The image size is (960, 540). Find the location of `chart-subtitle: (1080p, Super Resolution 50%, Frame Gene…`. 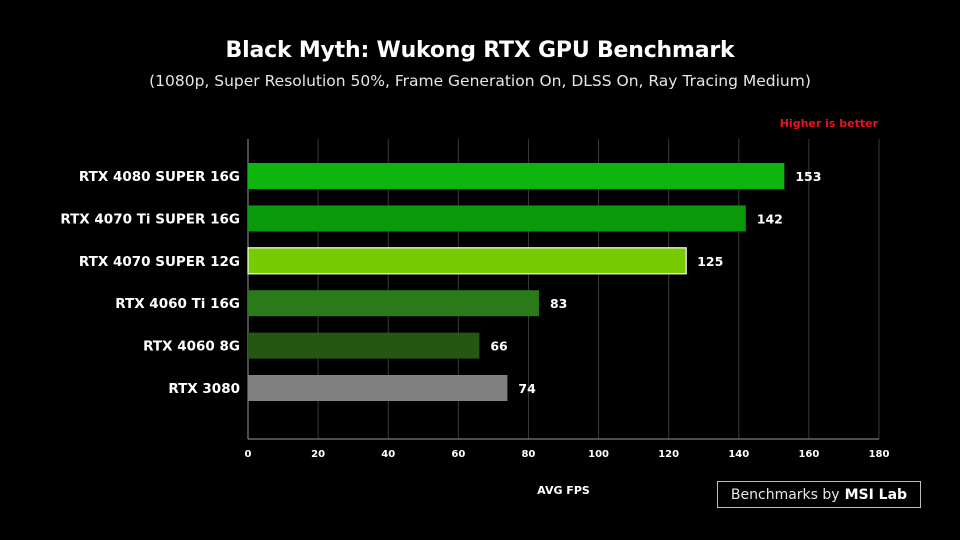

chart-subtitle: (1080p, Super Resolution 50%, Frame Gene… is located at coordinates (480, 81).